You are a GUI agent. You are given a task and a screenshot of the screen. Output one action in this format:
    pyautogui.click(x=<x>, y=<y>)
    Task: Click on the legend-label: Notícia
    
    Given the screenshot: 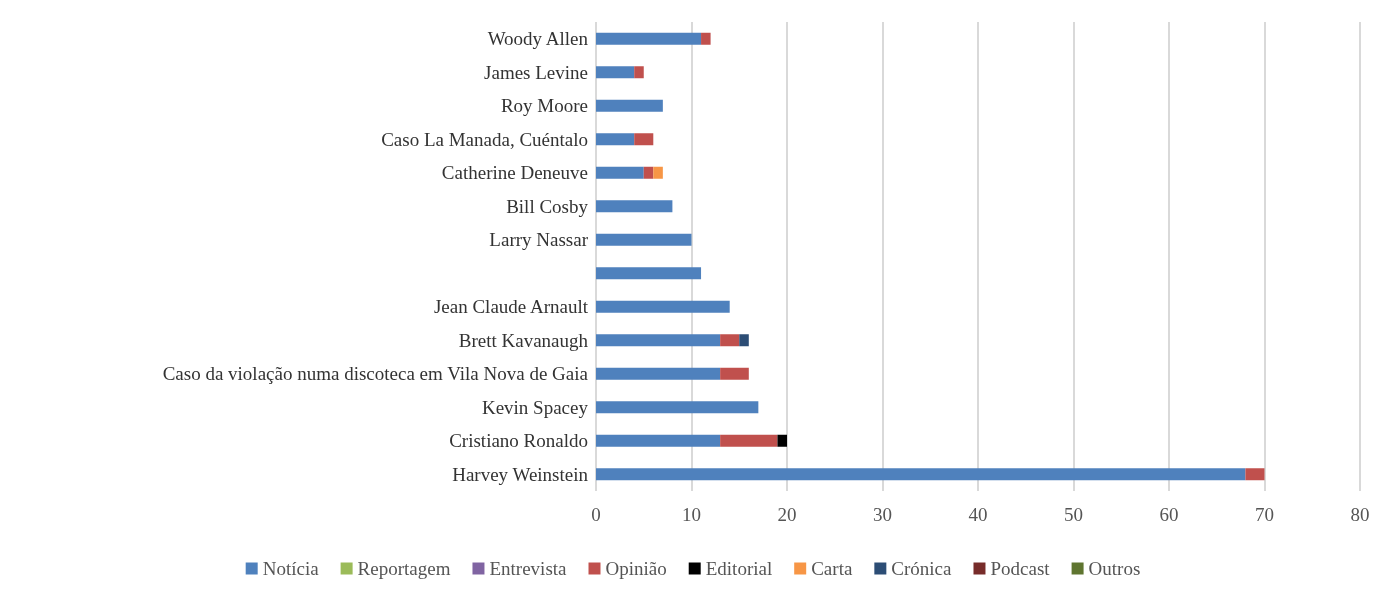 What is the action you would take?
    pyautogui.click(x=291, y=568)
    